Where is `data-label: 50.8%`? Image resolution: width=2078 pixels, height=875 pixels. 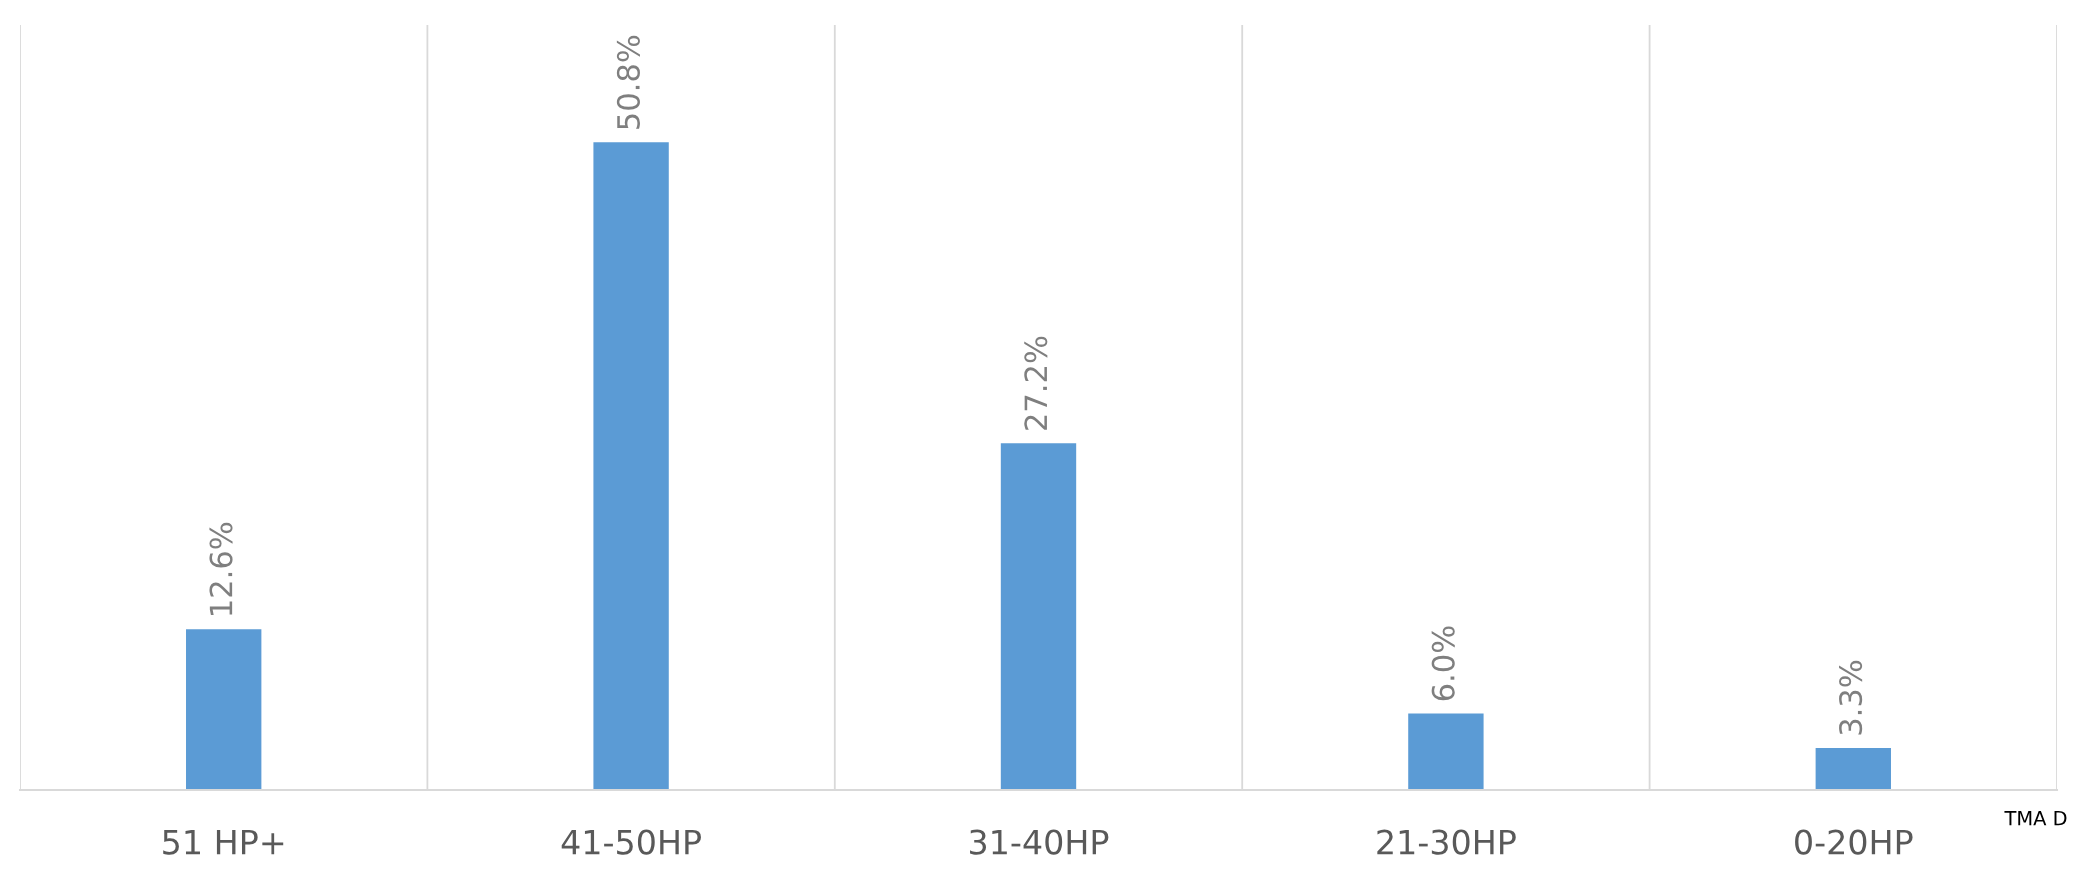 data-label: 50.8% is located at coordinates (628, 82).